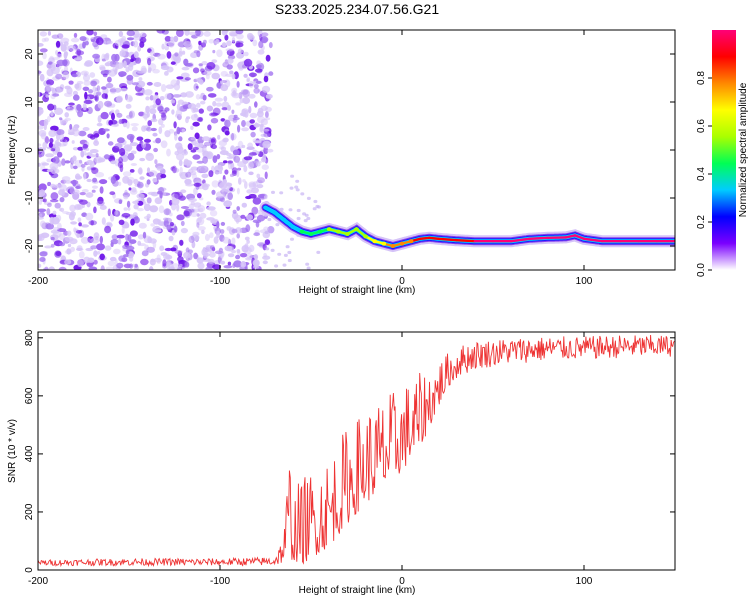  What do you see at coordinates (29, 197) in the screenshot?
I see `y-tick-label: -10` at bounding box center [29, 197].